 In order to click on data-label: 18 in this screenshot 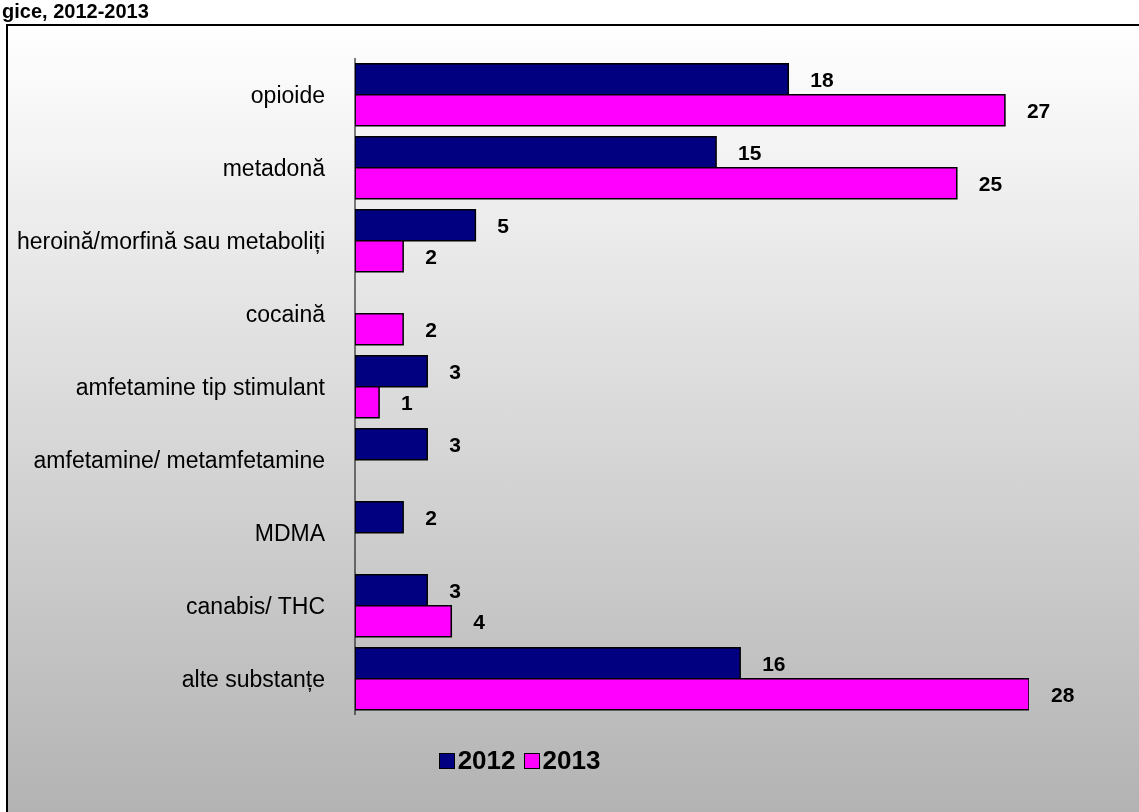, I will do `click(822, 79)`.